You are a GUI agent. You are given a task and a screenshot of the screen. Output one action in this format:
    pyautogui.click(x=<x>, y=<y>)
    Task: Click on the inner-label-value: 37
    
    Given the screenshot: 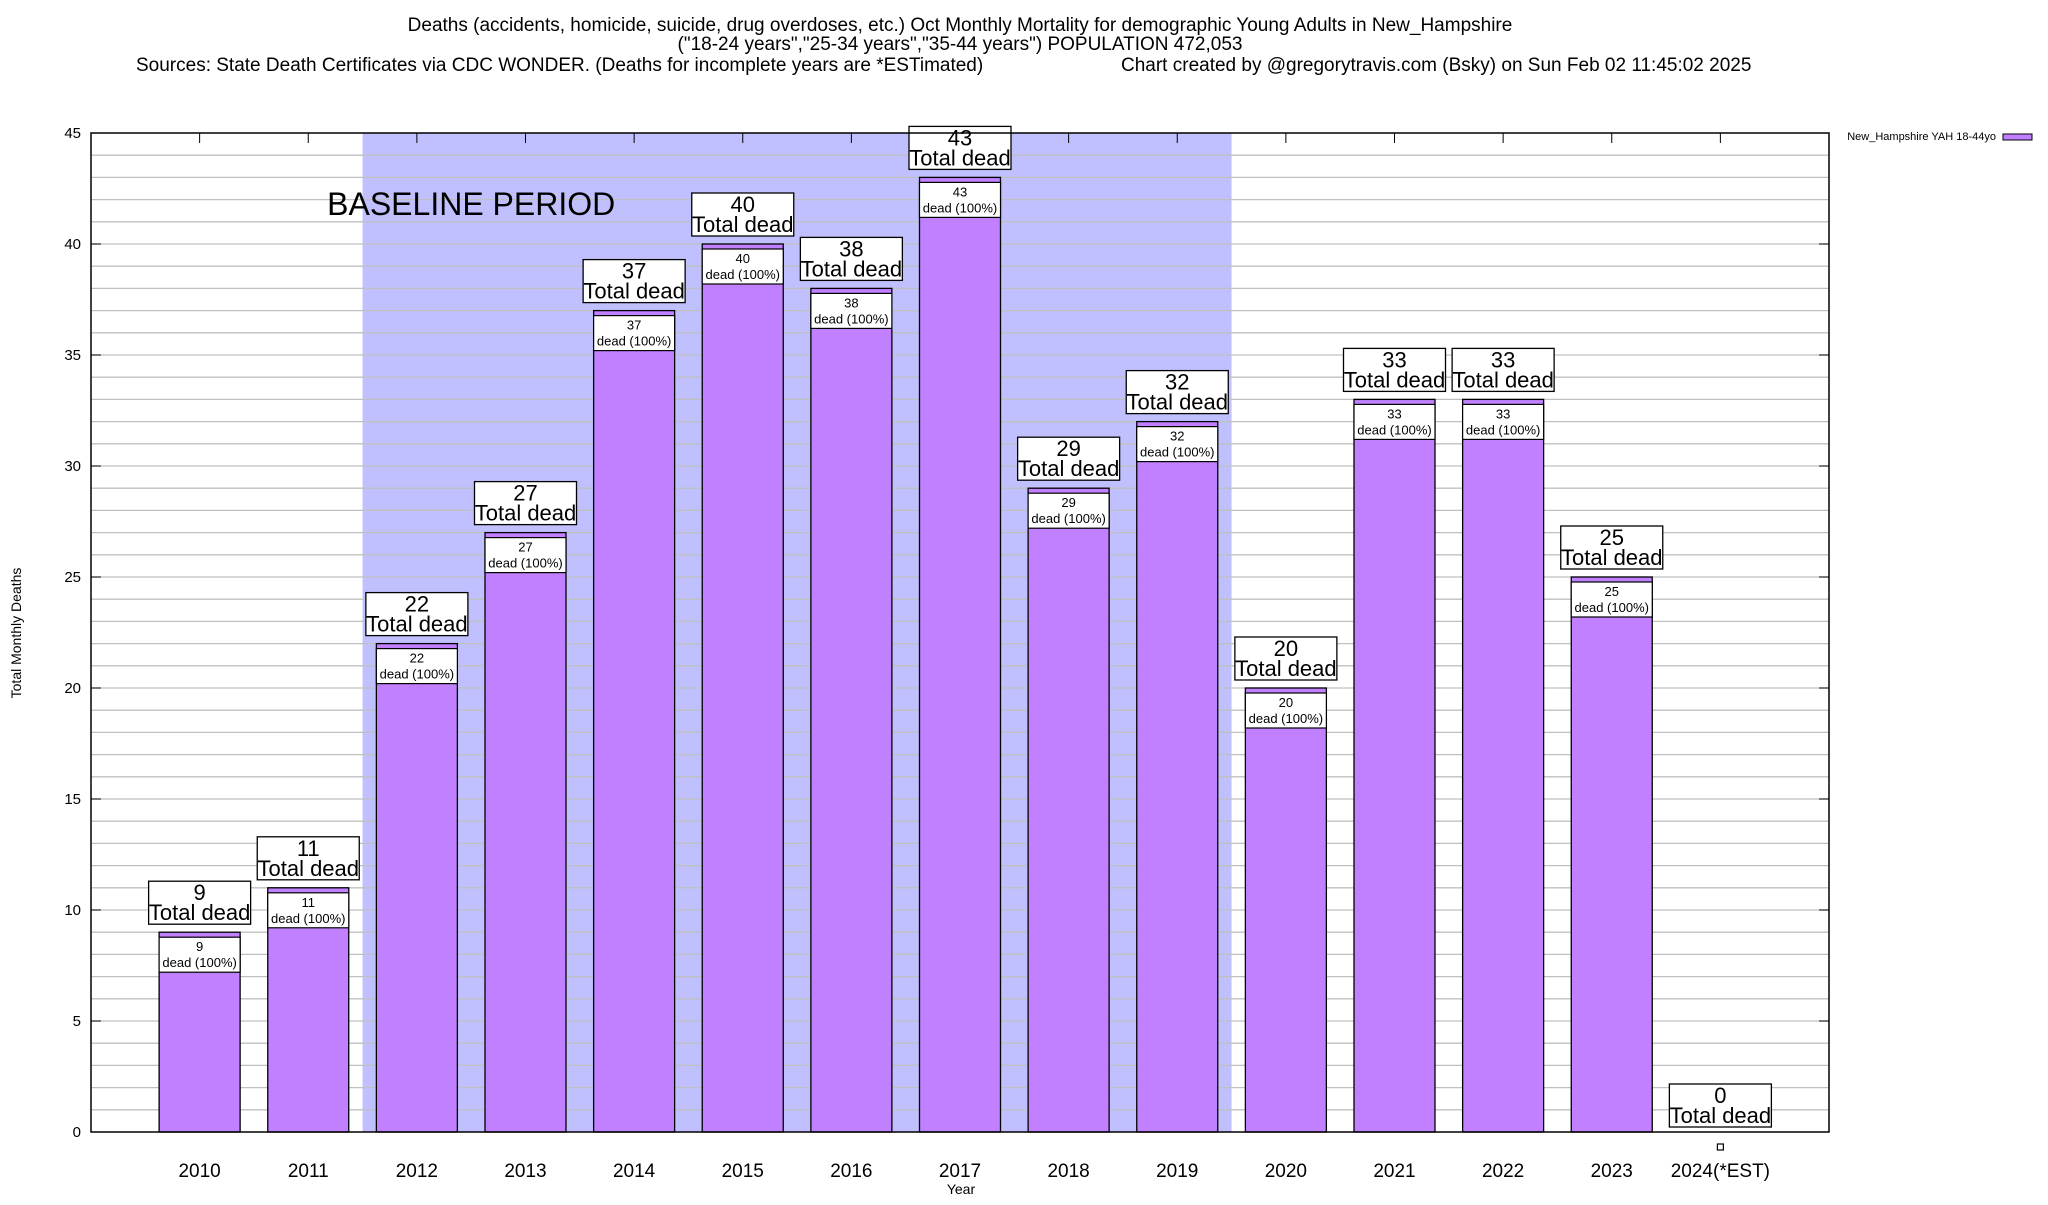 What is the action you would take?
    pyautogui.click(x=634, y=325)
    